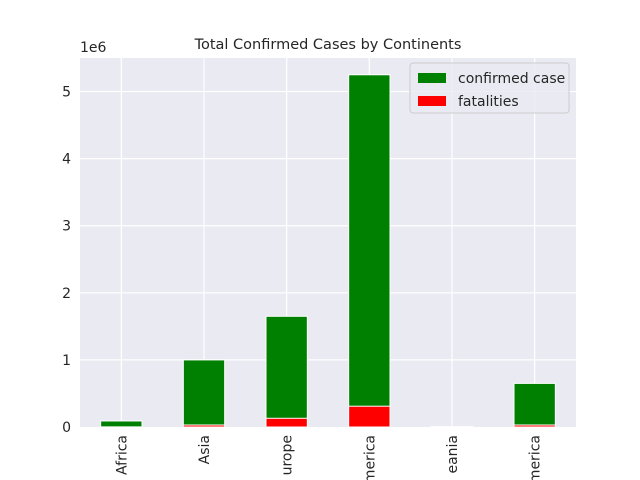 This screenshot has width=640, height=480. I want to click on x-tick-label: eania, so click(453, 454).